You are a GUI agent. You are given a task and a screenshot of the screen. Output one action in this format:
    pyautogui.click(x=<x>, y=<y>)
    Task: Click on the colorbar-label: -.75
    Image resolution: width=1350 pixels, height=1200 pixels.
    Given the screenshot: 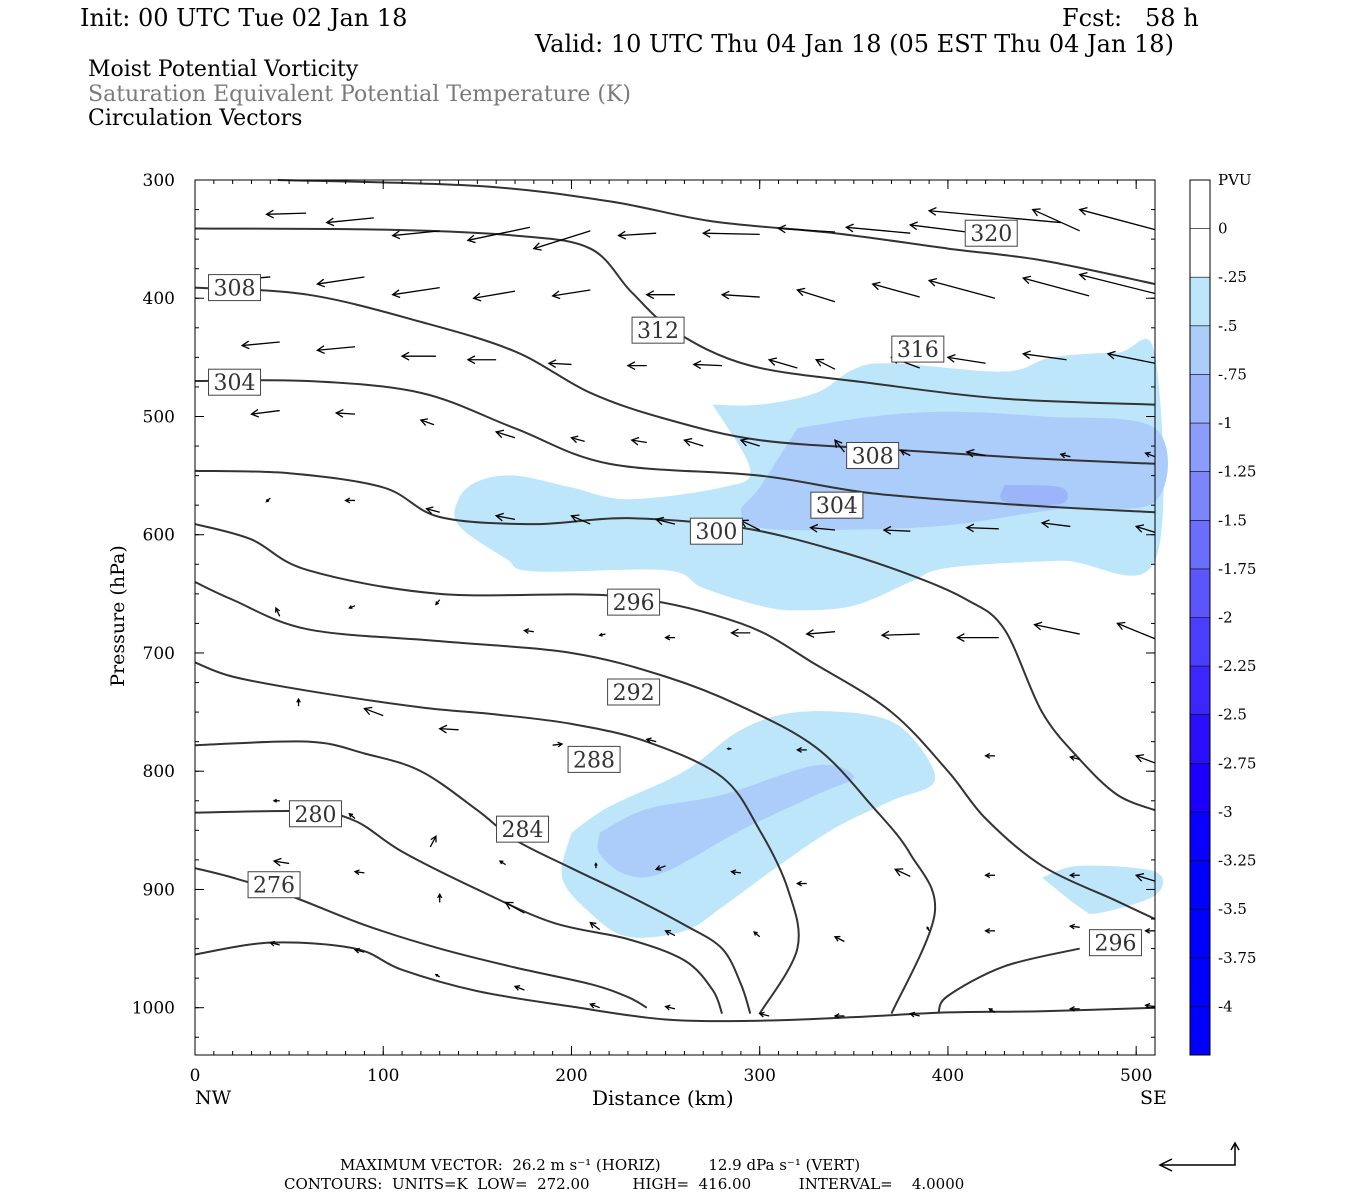 What is the action you would take?
    pyautogui.click(x=1232, y=374)
    